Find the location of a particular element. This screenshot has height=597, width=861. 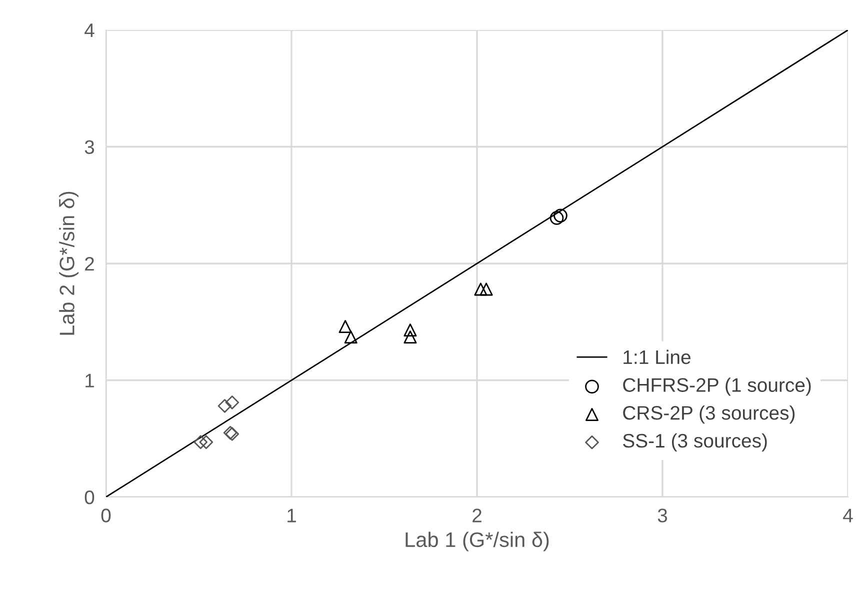

y-tick-label: 0 is located at coordinates (89, 497).